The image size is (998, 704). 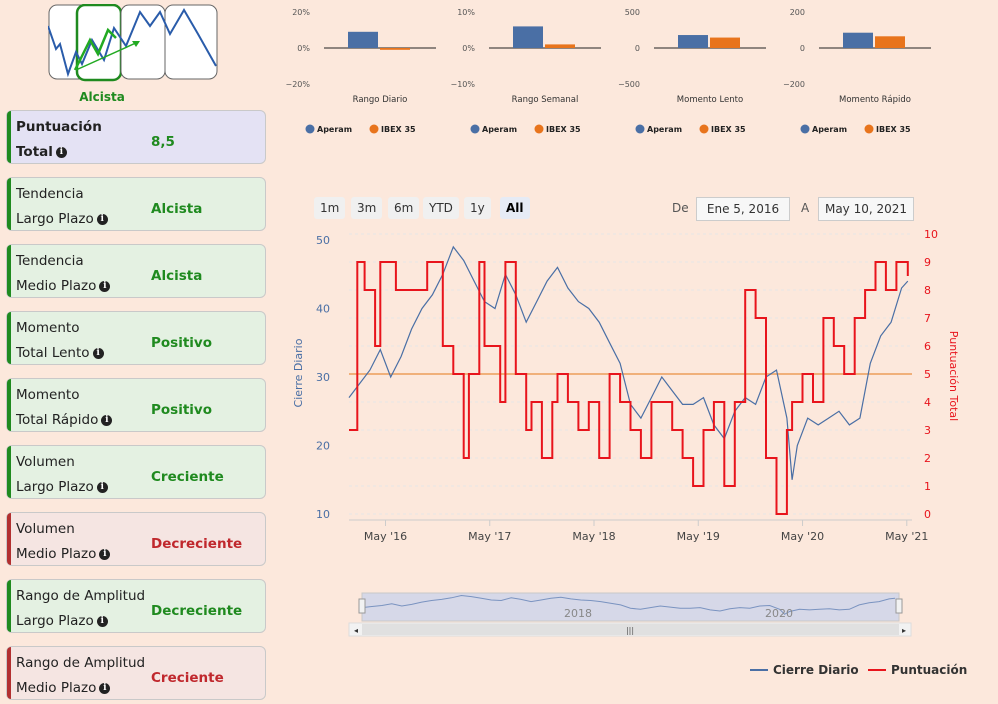 What do you see at coordinates (794, 84) in the screenshot?
I see `y-tick-label: −200` at bounding box center [794, 84].